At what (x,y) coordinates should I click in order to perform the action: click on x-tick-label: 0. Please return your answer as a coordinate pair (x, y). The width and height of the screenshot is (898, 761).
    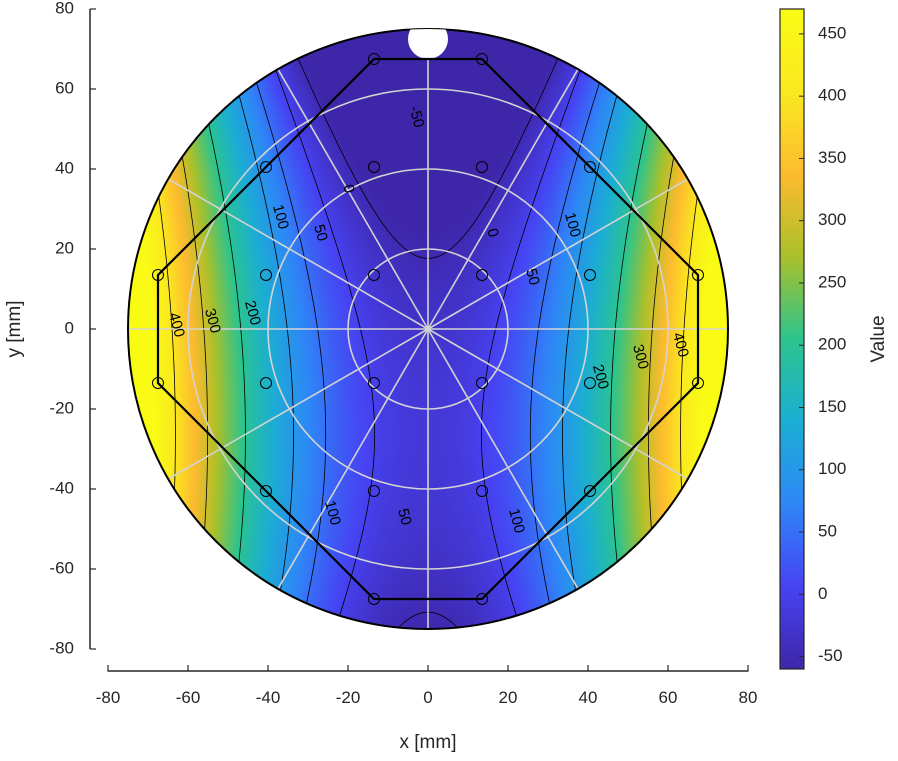
    Looking at the image, I should click on (427, 697).